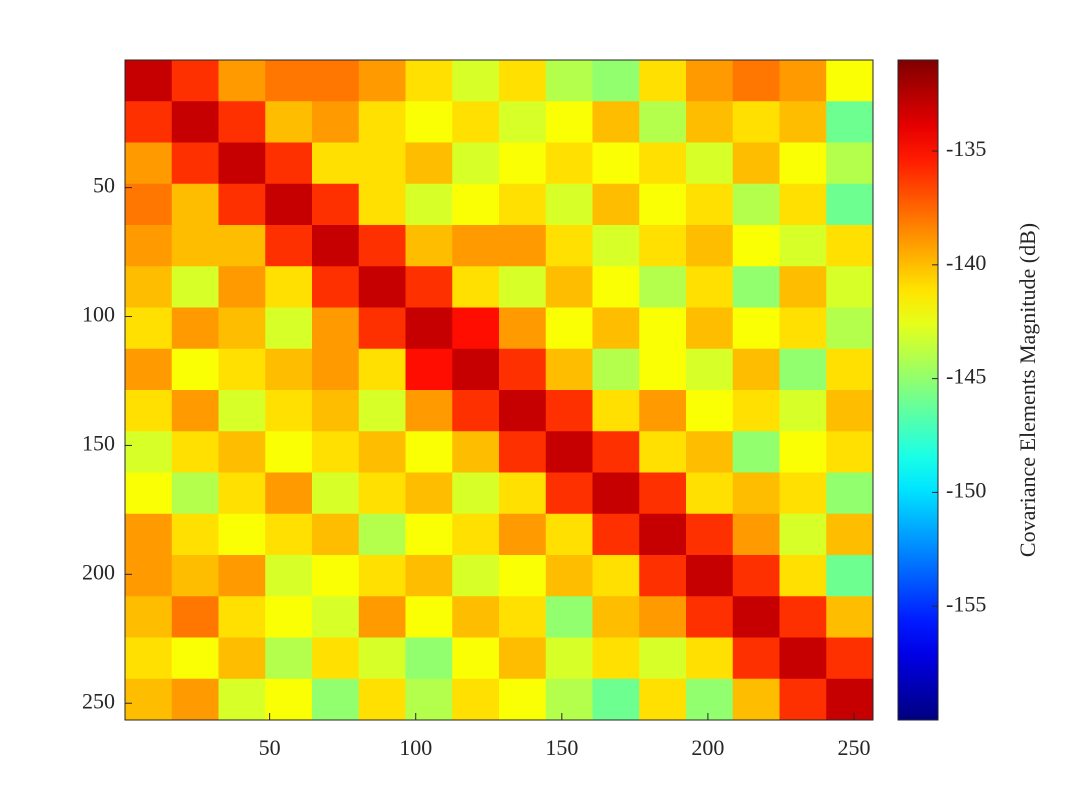 This screenshot has width=1080, height=810. Describe the element at coordinates (98, 314) in the screenshot. I see `y-tick-label: 100` at that location.